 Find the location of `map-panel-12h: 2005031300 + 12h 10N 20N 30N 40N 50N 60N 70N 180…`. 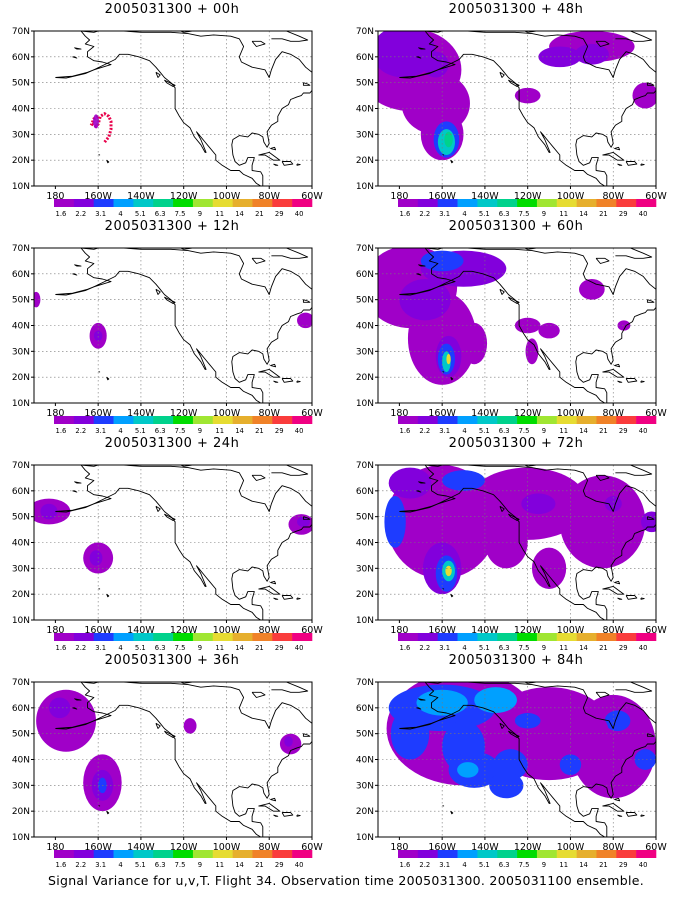

map-panel-12h: 2005031300 + 12h 10N 20N 30N 40N 50N 60N 70N 180… is located at coordinates (172, 329).